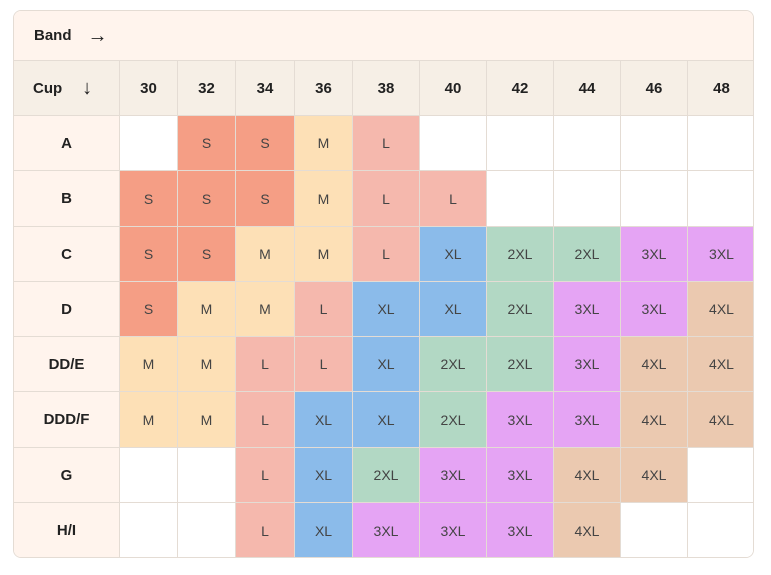  What do you see at coordinates (654, 88) in the screenshot?
I see `band-header-46: 46` at bounding box center [654, 88].